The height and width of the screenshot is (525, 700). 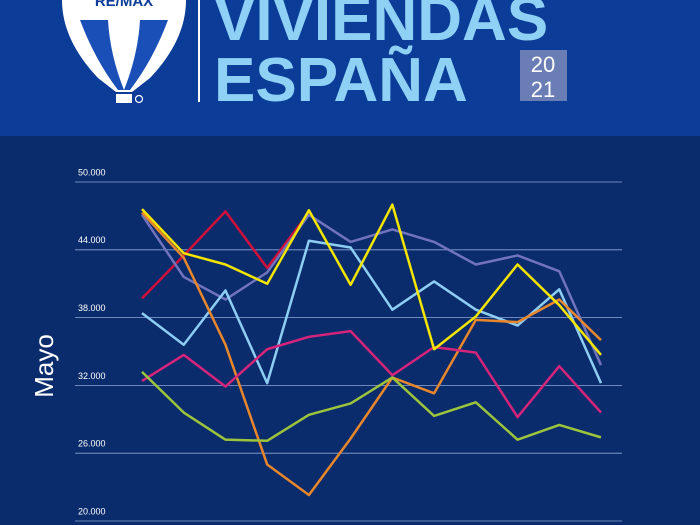 I want to click on y-tick-label: 26.000, so click(x=92, y=444).